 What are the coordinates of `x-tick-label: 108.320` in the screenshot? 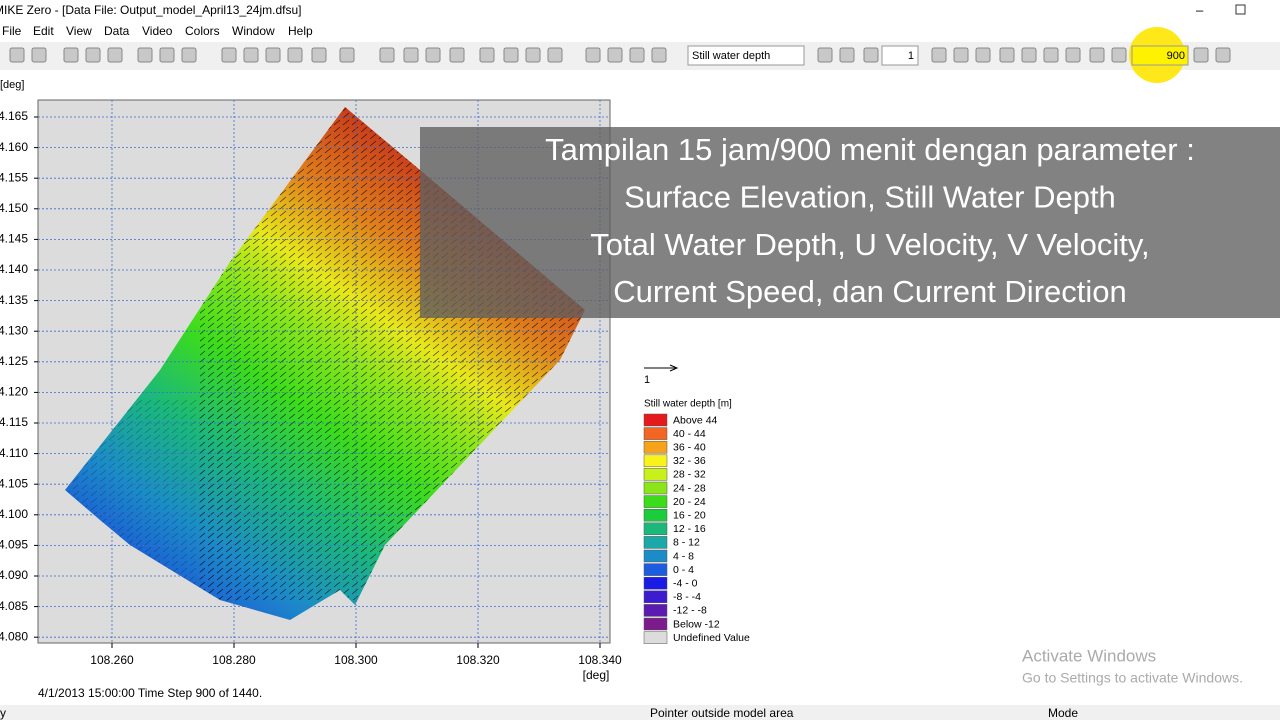 It's located at (478, 660).